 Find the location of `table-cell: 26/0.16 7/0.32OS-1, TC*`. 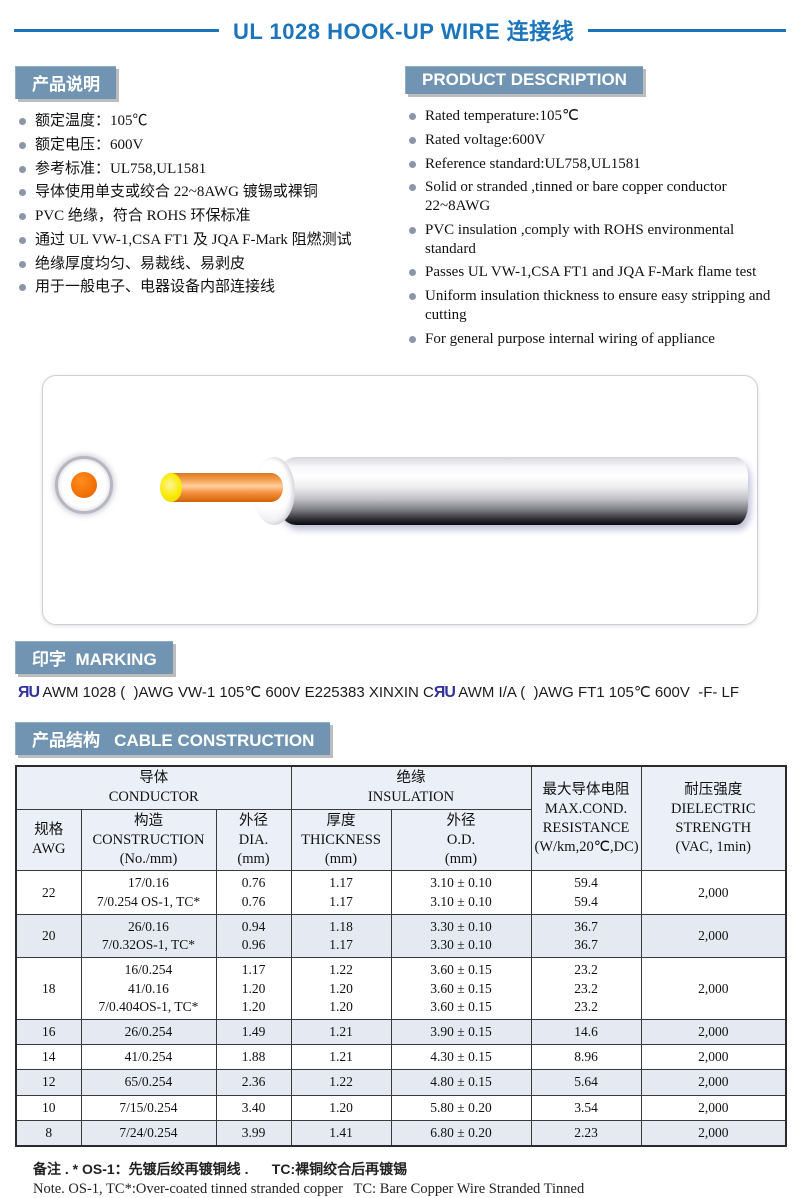

table-cell: 26/0.16 7/0.32OS-1, TC* is located at coordinates (148, 936).